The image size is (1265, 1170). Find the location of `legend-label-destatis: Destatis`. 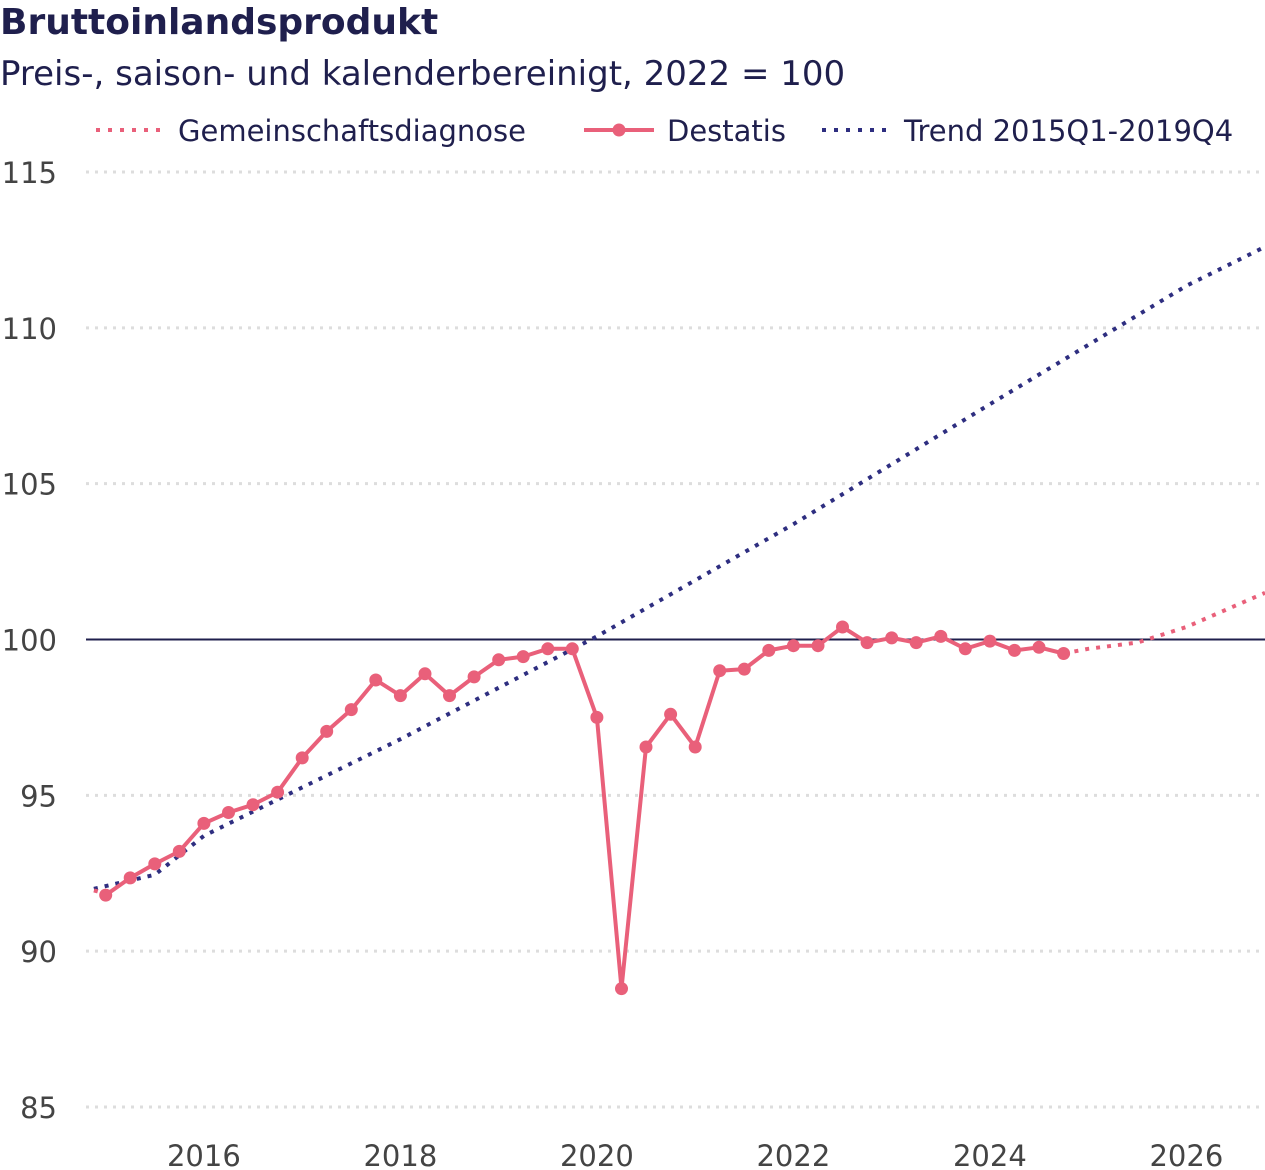

legend-label-destatis: Destatis is located at coordinates (726, 131).